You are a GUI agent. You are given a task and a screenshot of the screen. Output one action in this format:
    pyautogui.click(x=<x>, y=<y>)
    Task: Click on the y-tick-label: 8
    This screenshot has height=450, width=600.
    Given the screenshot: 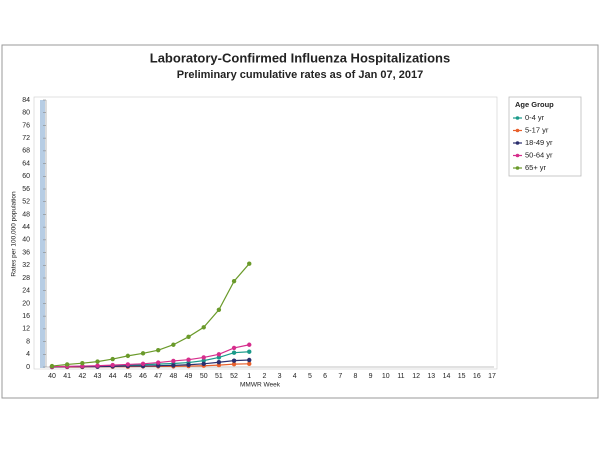 What is the action you would take?
    pyautogui.click(x=28, y=341)
    